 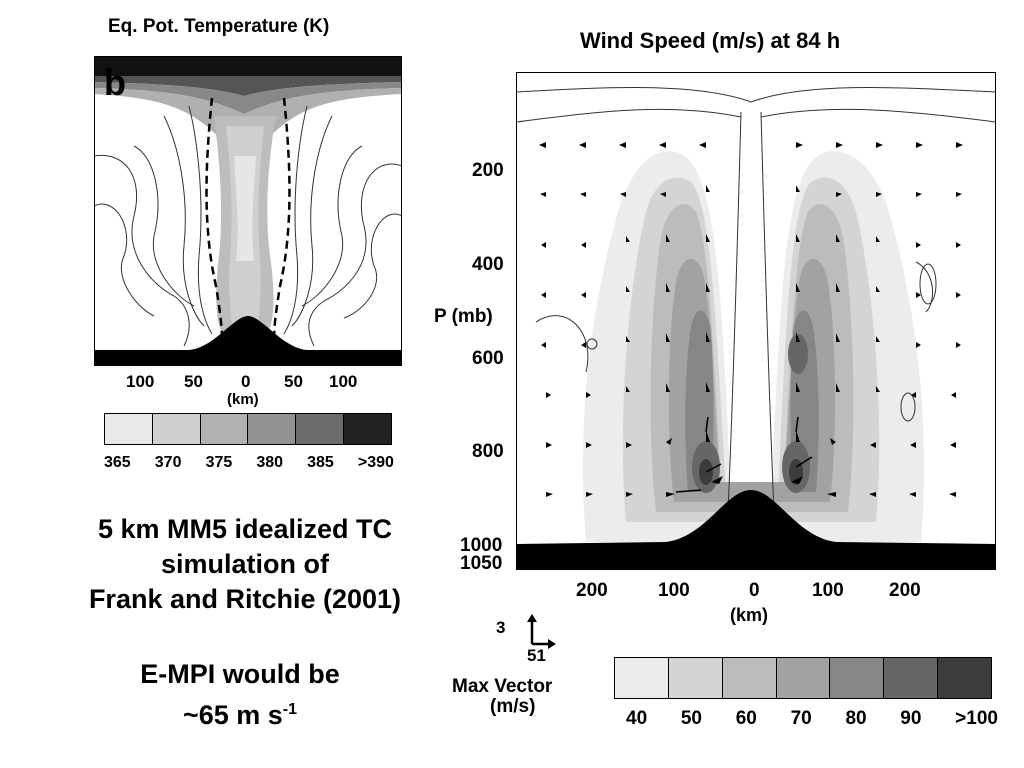 What do you see at coordinates (976, 718) in the screenshot?
I see `legend-label: >100` at bounding box center [976, 718].